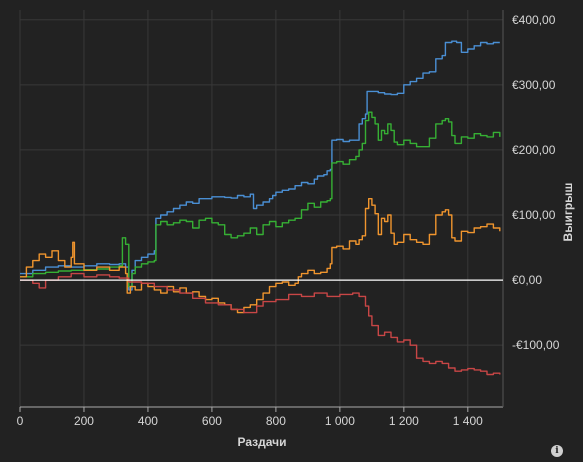 The width and height of the screenshot is (583, 462). Describe the element at coordinates (404, 421) in the screenshot. I see `x-tick-label: 1 200` at that location.